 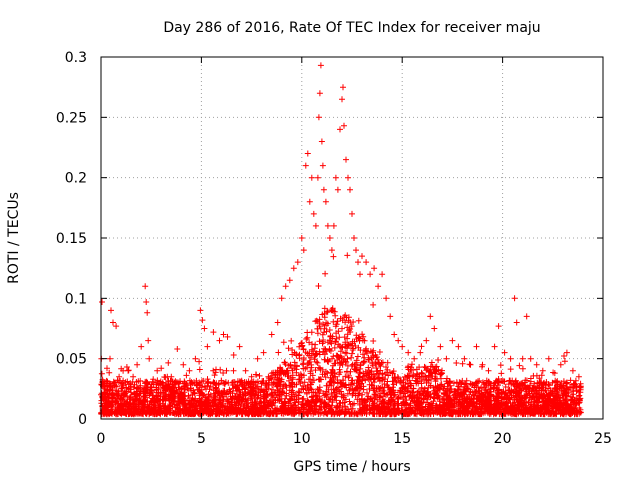 What do you see at coordinates (71, 360) in the screenshot?
I see `y-tick-label: 0.05` at bounding box center [71, 360].